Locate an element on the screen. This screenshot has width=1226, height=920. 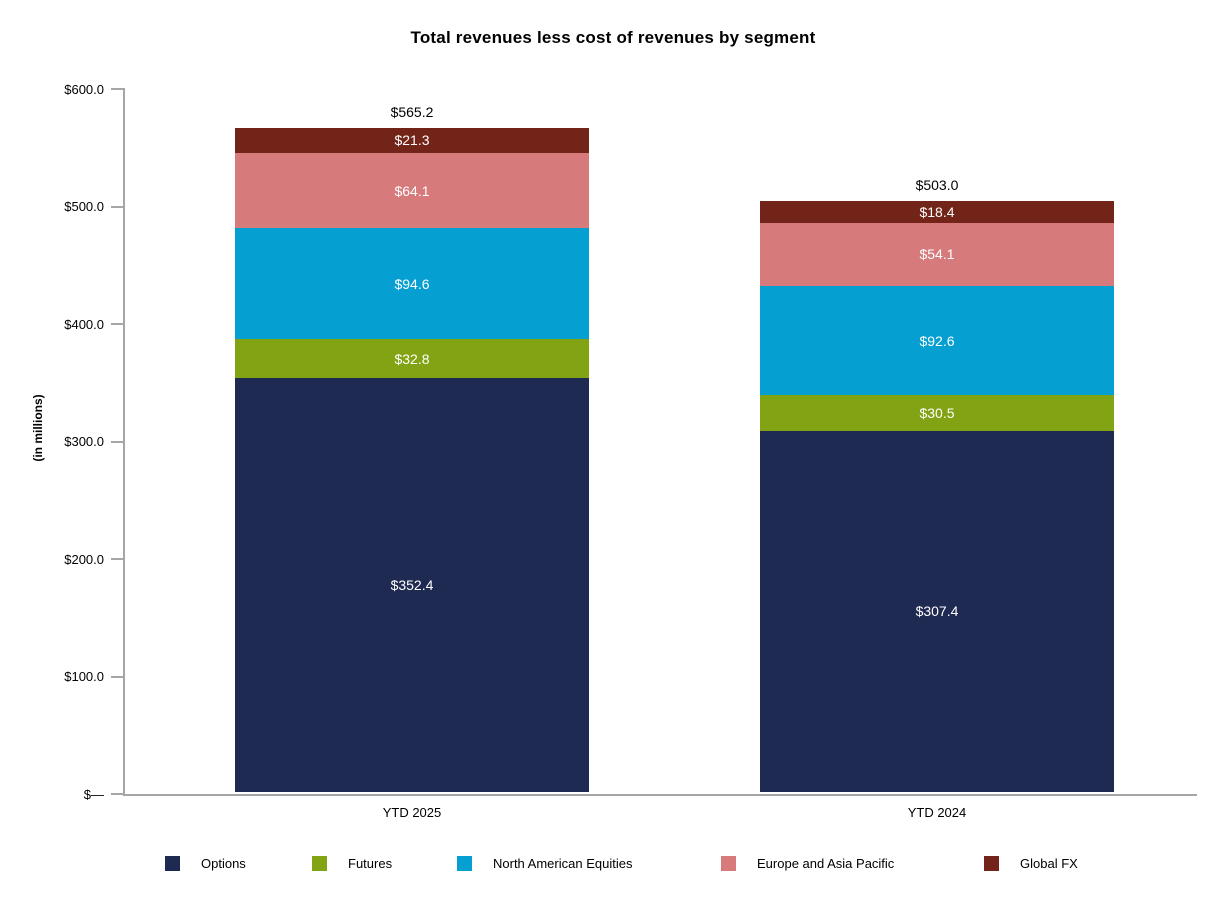
legend-item-options: Options is located at coordinates (205, 863).